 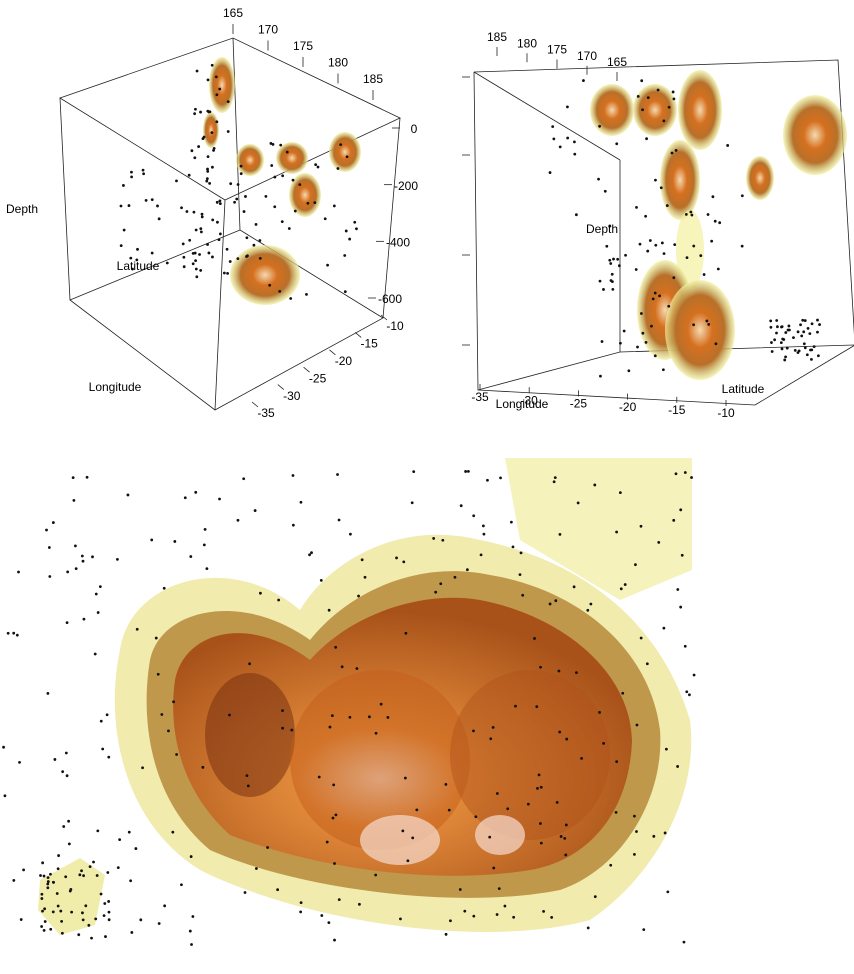 I want to click on tick-label: -10, so click(x=726, y=413).